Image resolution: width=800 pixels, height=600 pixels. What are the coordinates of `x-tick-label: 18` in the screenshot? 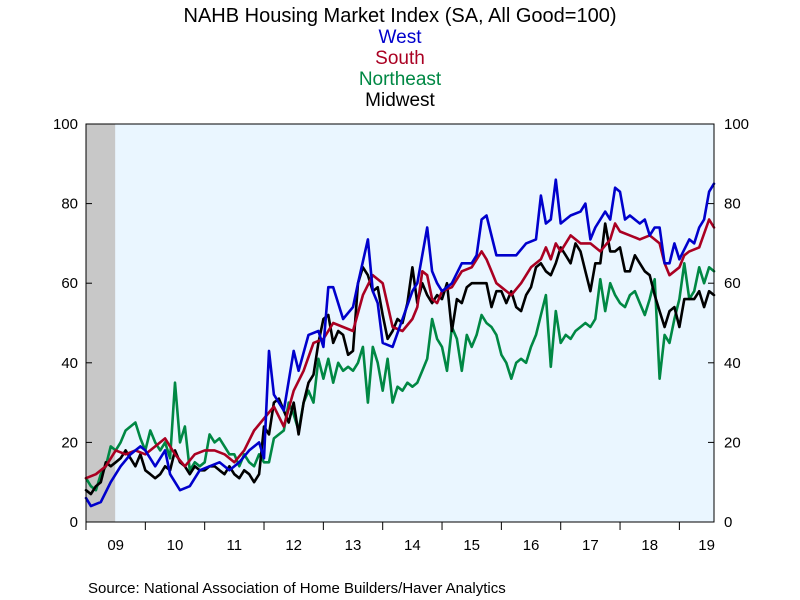 It's located at (649, 545).